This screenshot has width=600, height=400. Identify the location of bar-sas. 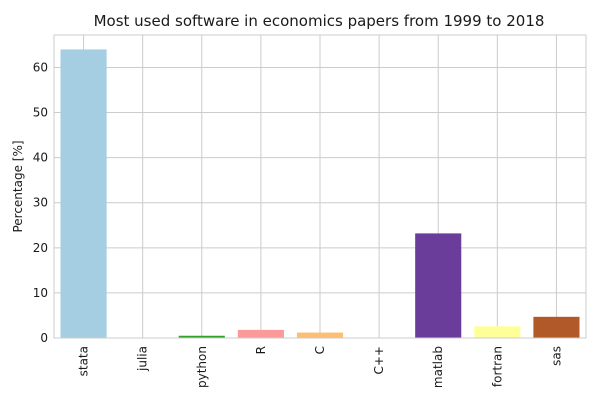
(556, 327).